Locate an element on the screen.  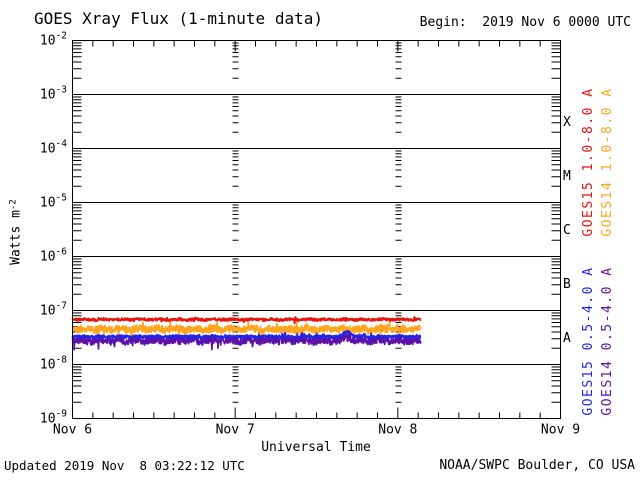
flare-class-label: X is located at coordinates (567, 122).